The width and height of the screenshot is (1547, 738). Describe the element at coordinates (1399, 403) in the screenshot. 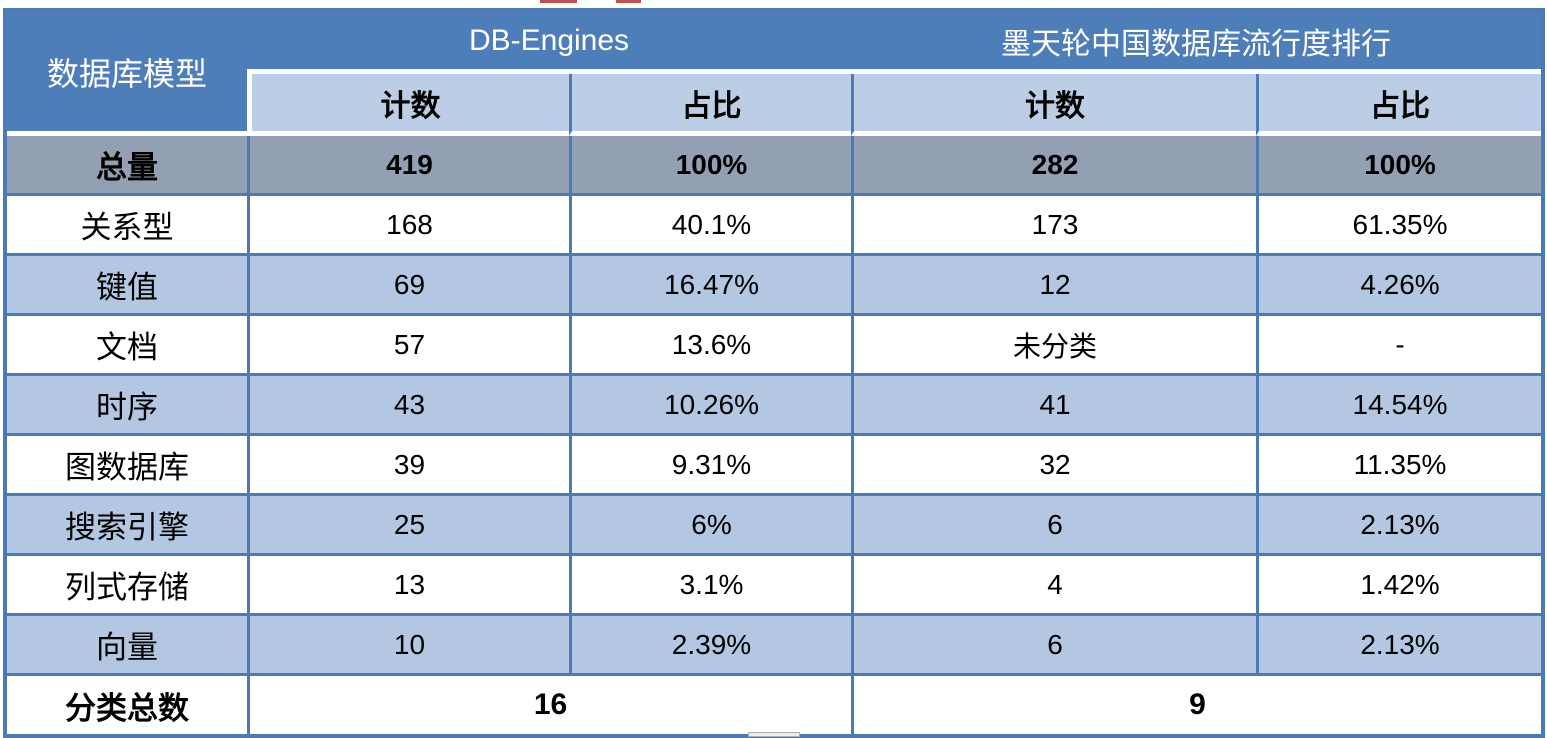

I see `cell-mt-share: 14.54%` at that location.